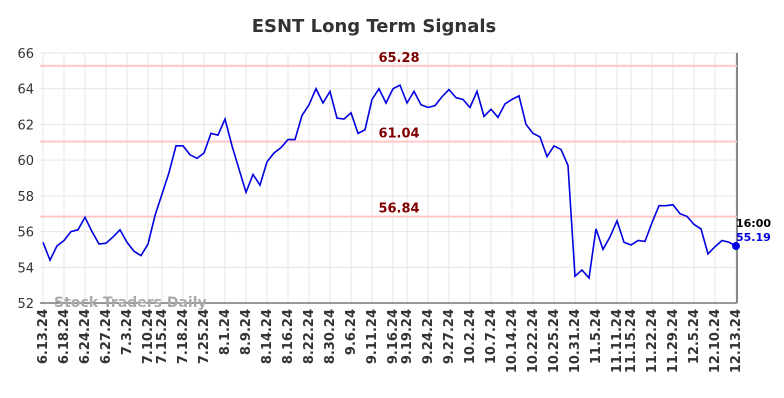 The width and height of the screenshot is (784, 398). Describe the element at coordinates (330, 336) in the screenshot. I see `x-tick-label: 8.30.24` at that location.